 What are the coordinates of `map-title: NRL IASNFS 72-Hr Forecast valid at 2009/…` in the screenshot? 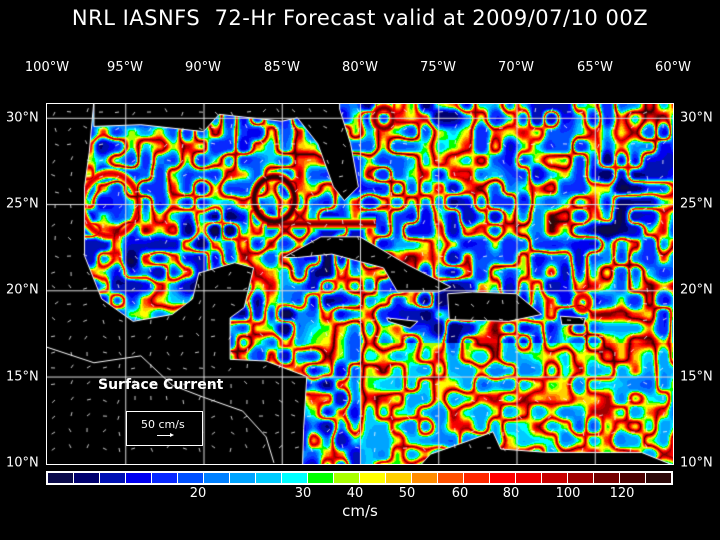 It's located at (360, 18).